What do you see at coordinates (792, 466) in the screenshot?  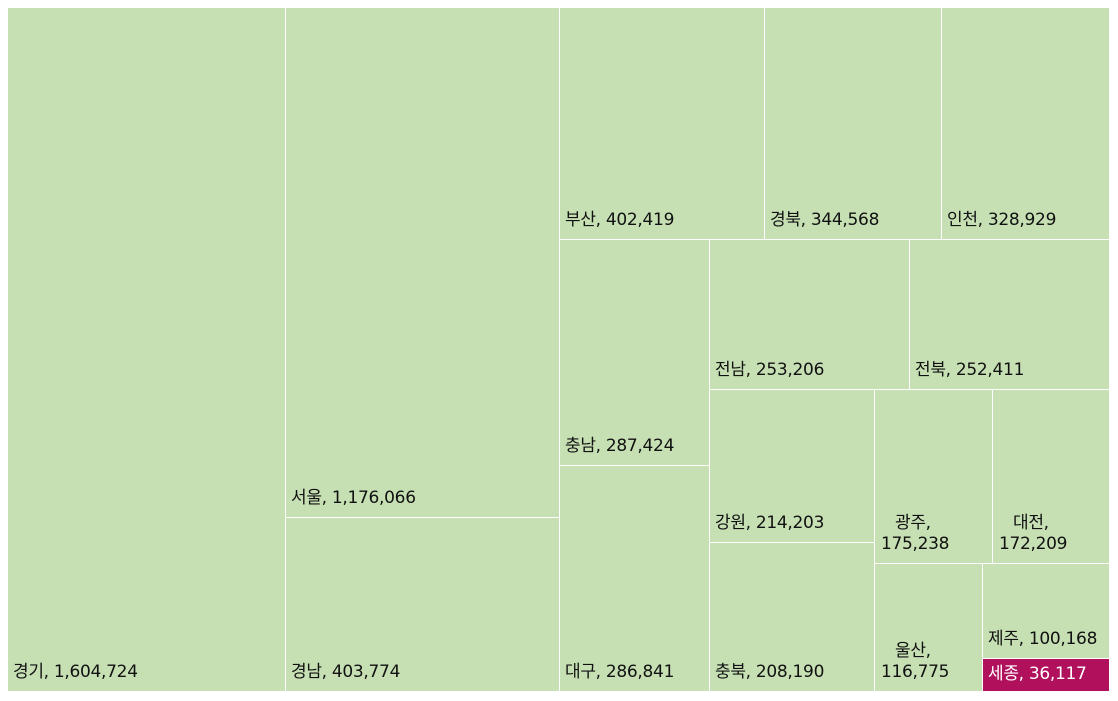 I see `treemap-cell: 강원, 214,203` at bounding box center [792, 466].